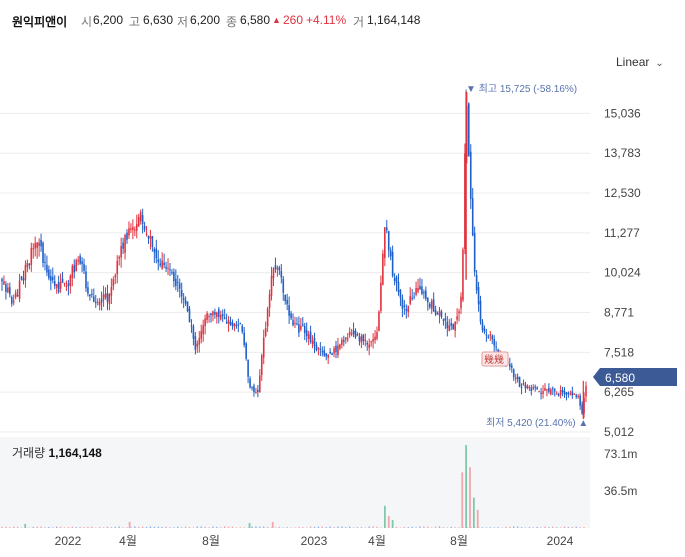 The width and height of the screenshot is (685, 557). I want to click on open-label: 시, so click(87, 22).